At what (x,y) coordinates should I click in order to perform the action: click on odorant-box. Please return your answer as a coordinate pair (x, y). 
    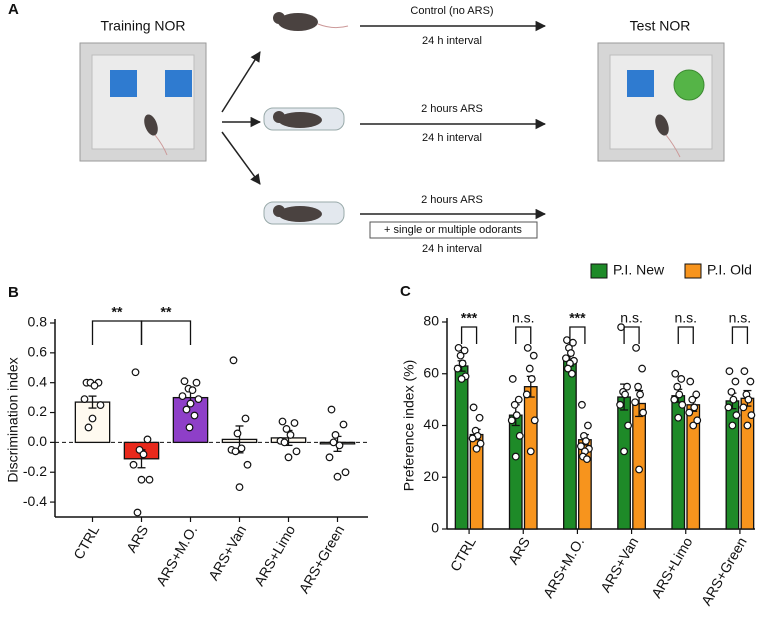
    Looking at the image, I should click on (453, 230).